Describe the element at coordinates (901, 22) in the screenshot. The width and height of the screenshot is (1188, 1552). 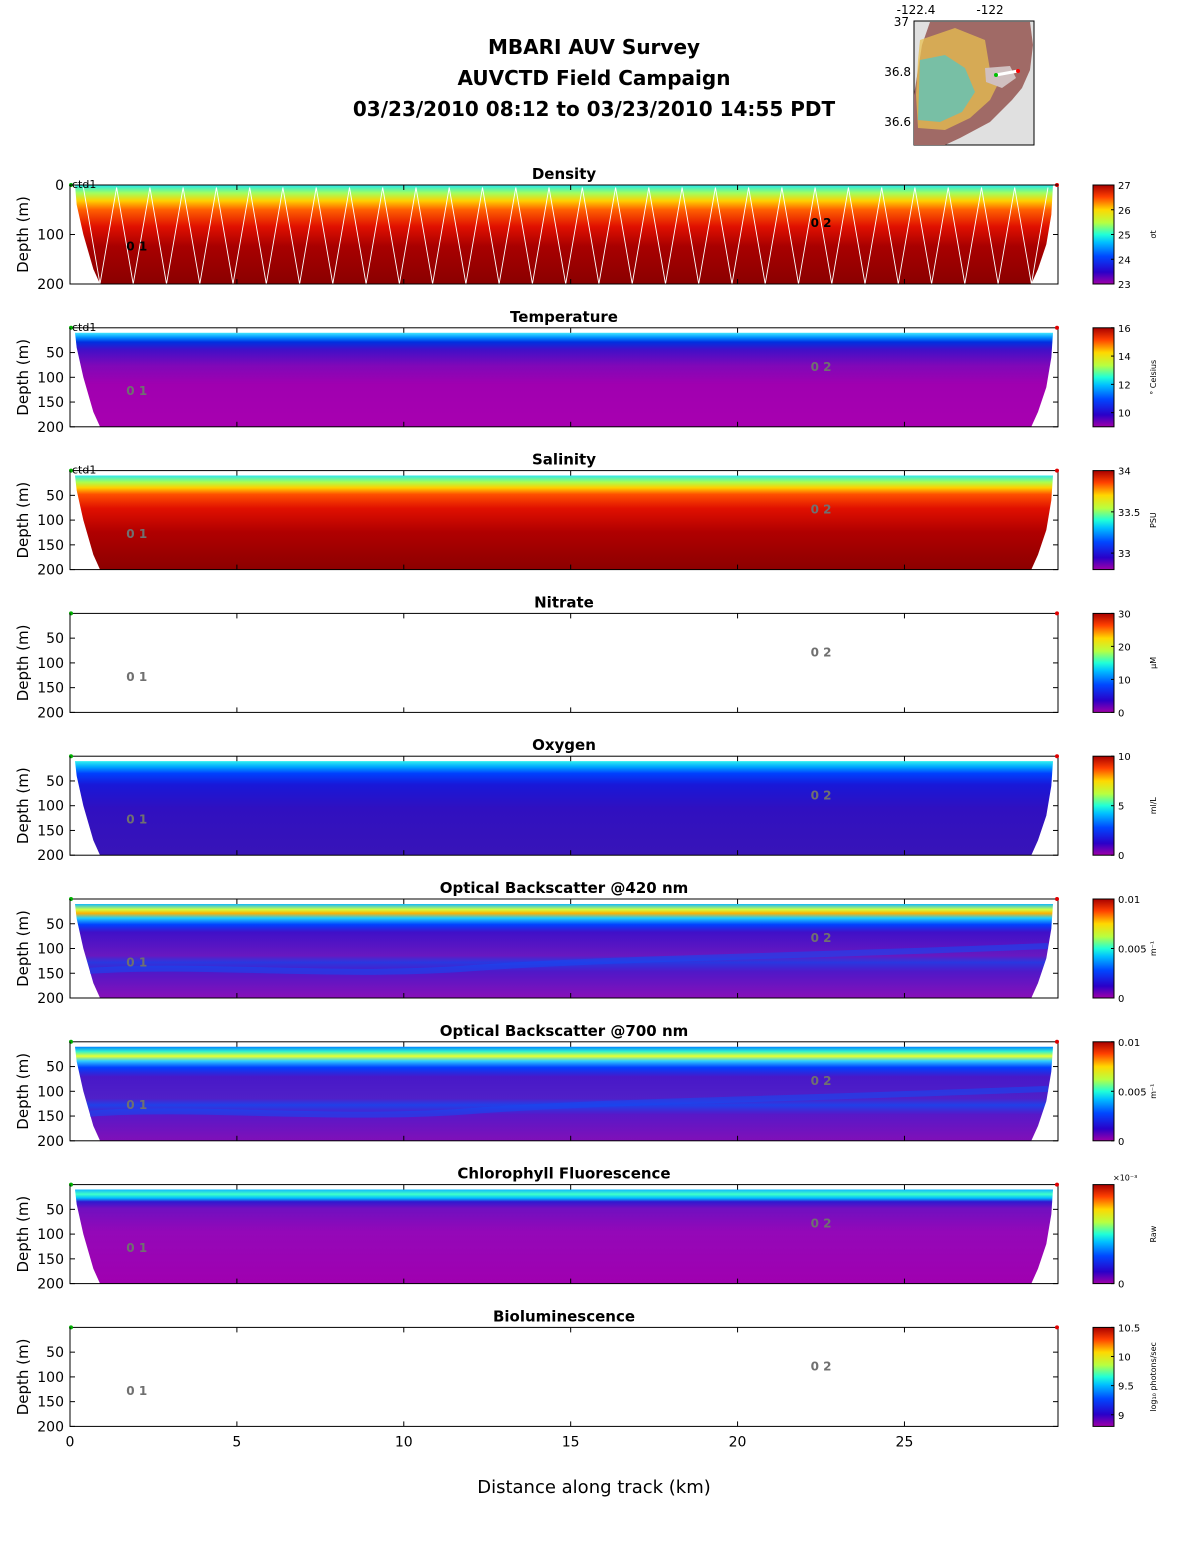
I see `inset-lat-tick-1: 37` at that location.